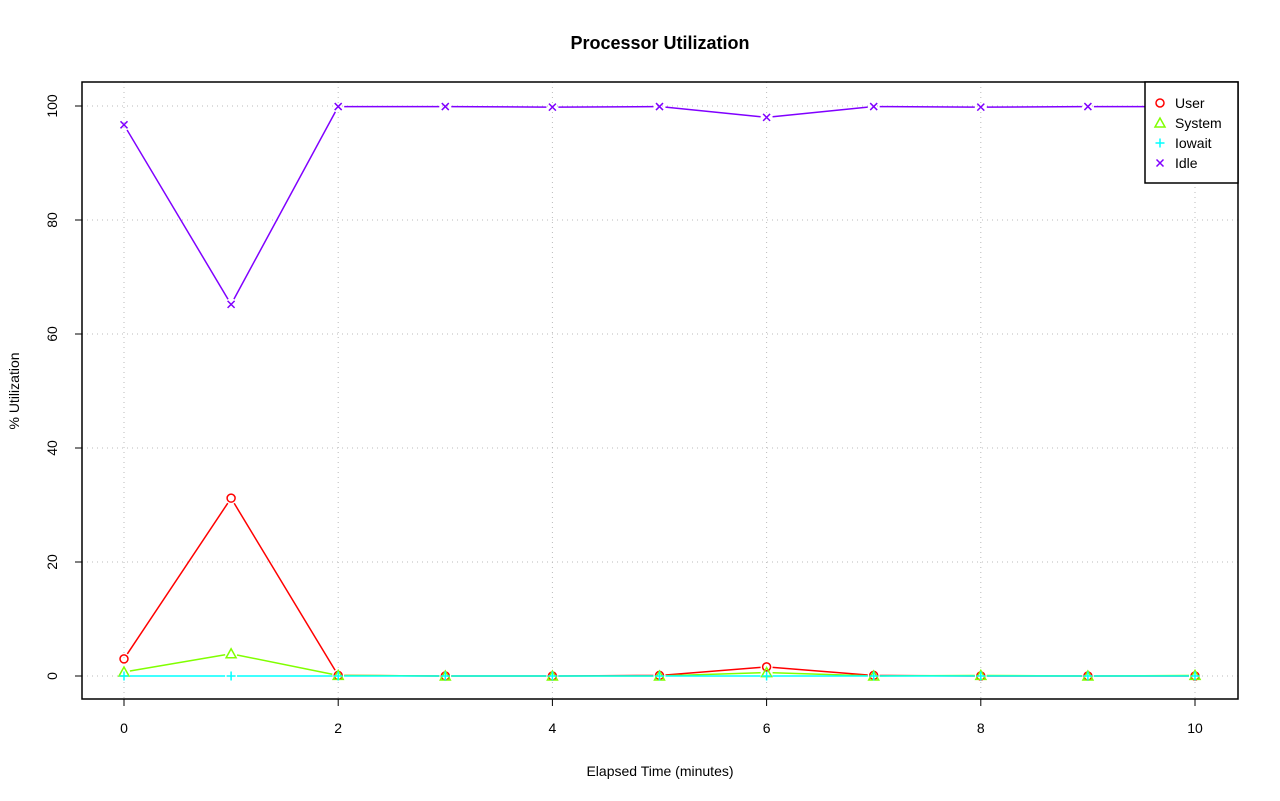  What do you see at coordinates (981, 728) in the screenshot?
I see `x-tick-label: 8` at bounding box center [981, 728].